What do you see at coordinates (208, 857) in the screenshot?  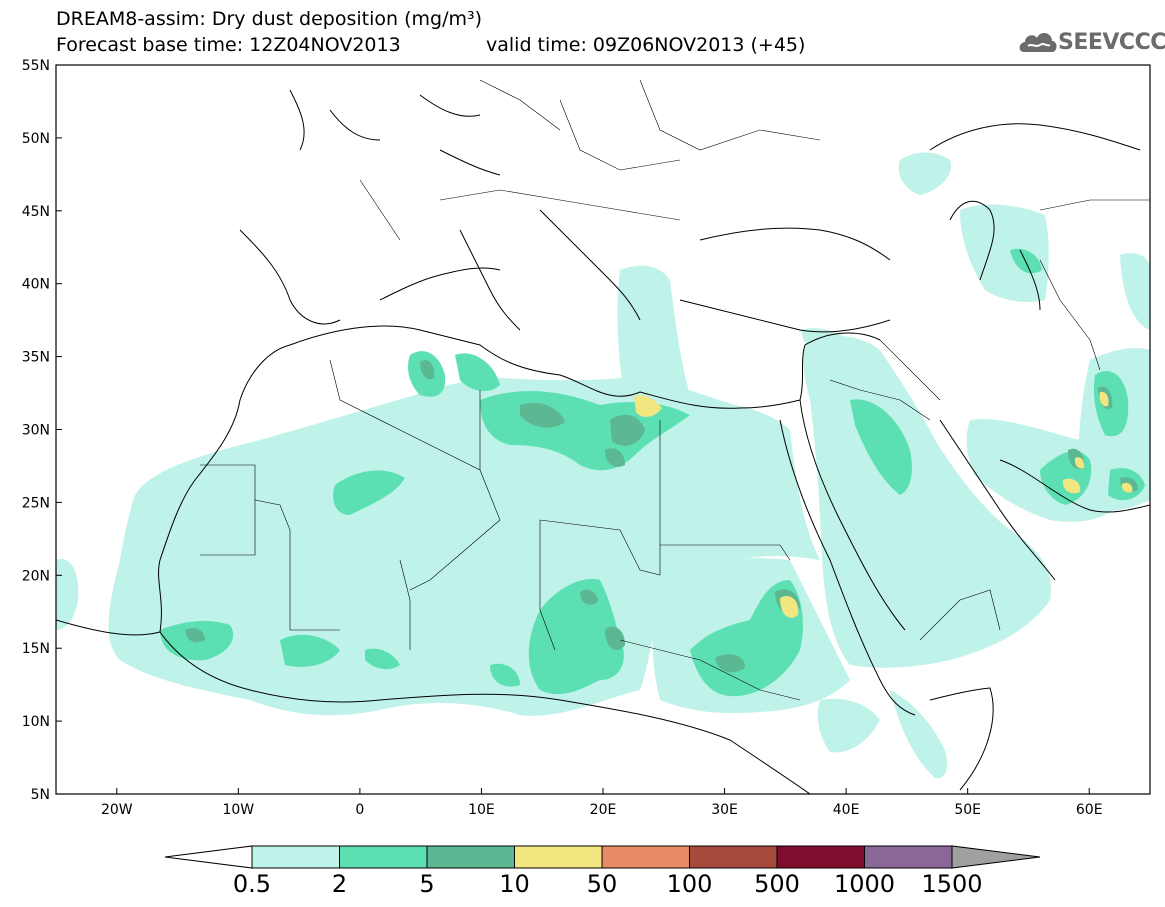 I see `colorbar-under-arrow` at bounding box center [208, 857].